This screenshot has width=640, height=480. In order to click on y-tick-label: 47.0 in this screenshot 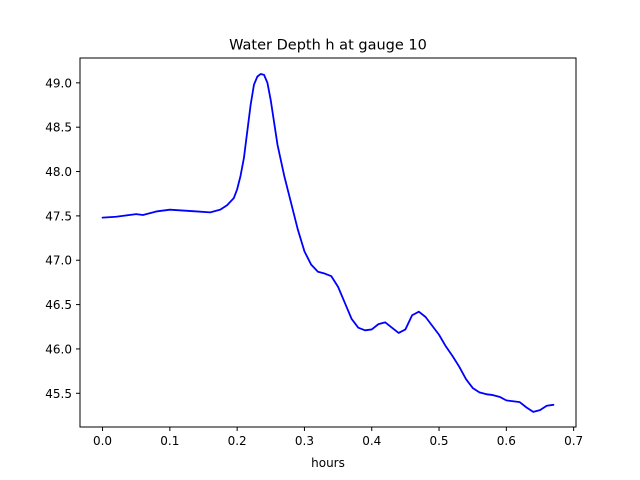, I will do `click(58, 261)`.